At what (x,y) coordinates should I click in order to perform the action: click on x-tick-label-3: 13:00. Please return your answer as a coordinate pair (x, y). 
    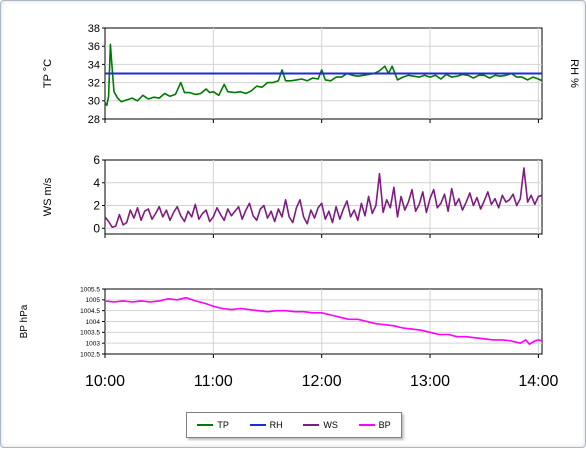
    Looking at the image, I should click on (430, 381).